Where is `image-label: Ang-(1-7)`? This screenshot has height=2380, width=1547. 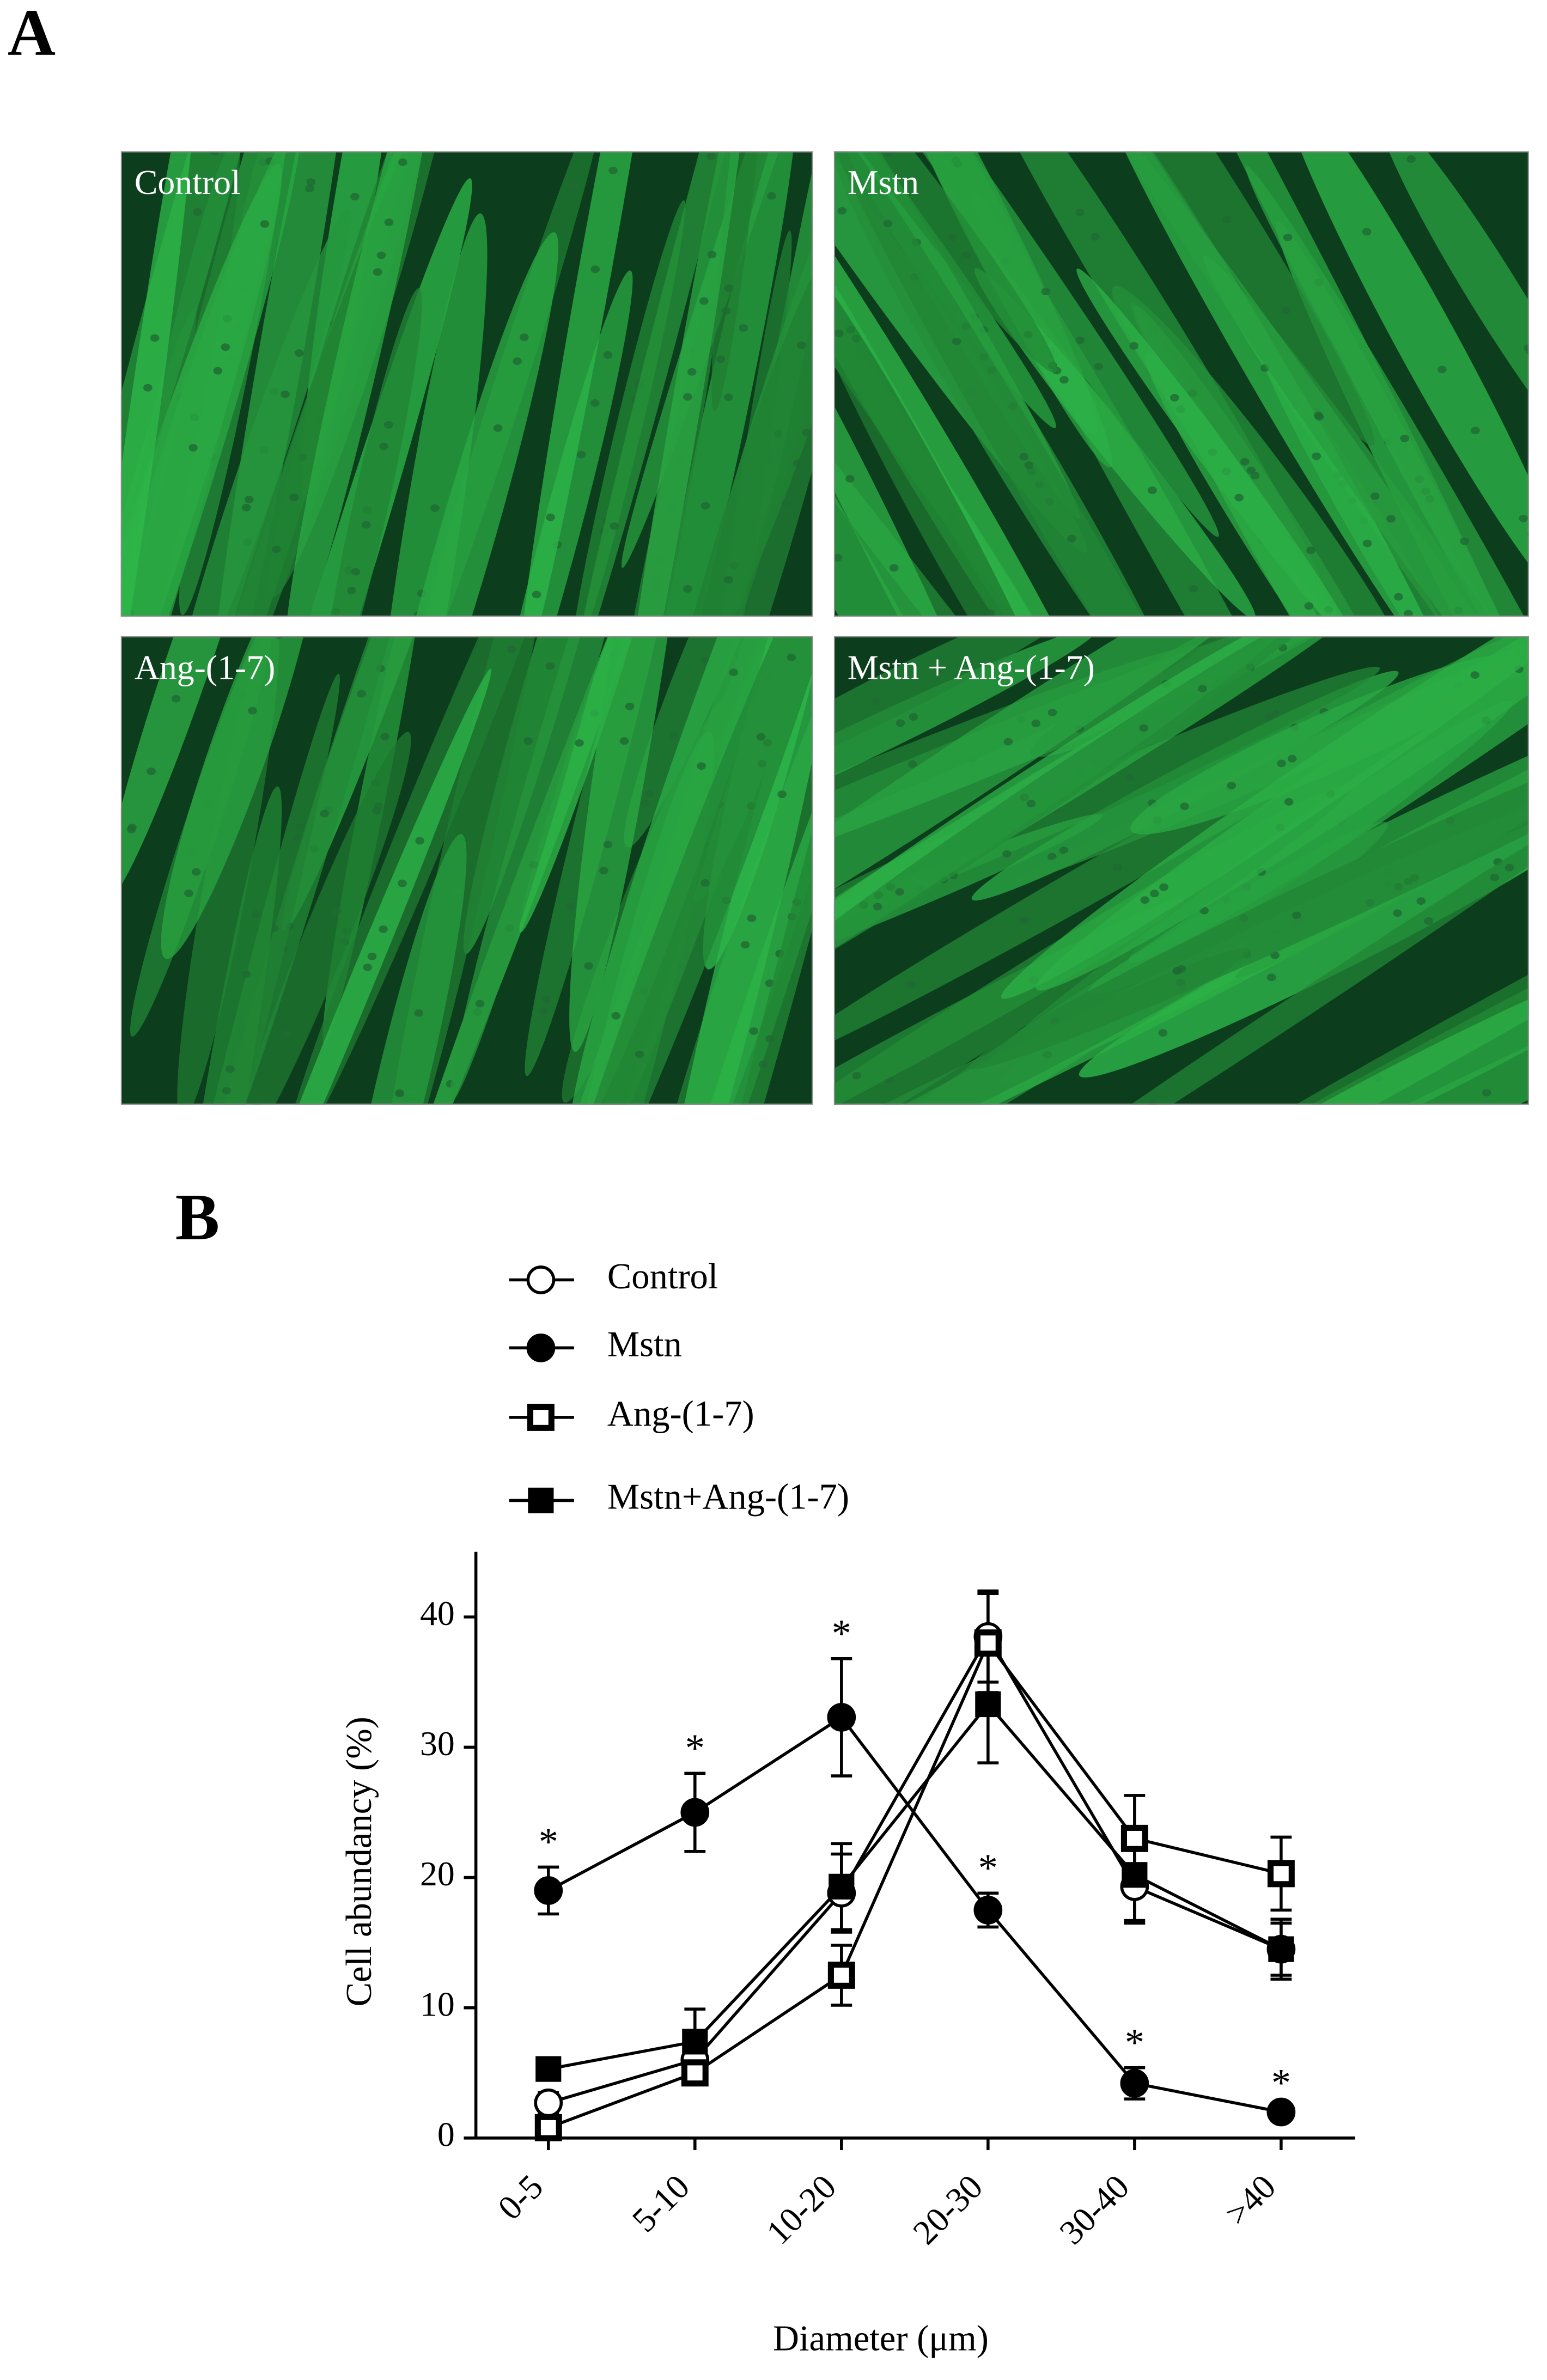 image-label: Ang-(1-7) is located at coordinates (205, 667).